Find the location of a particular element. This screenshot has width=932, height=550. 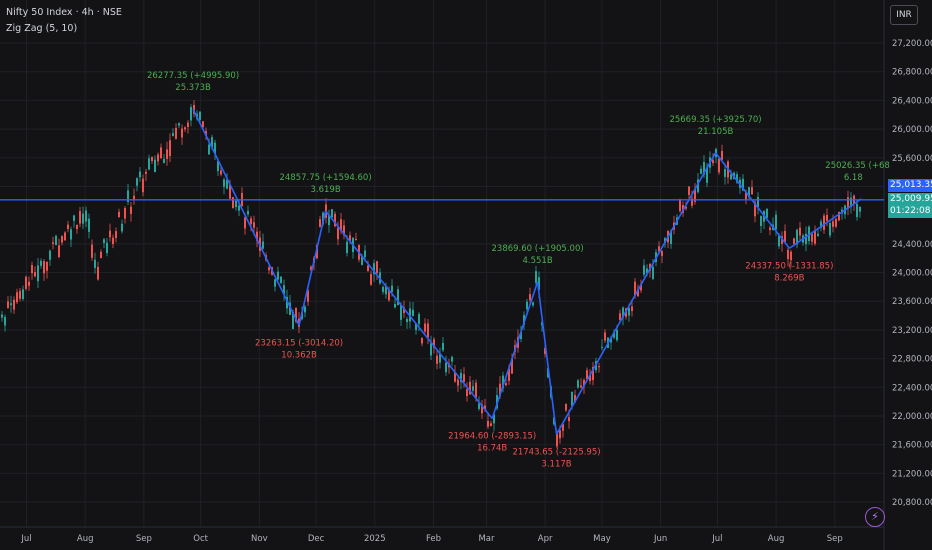

pivot-volume: 4.551B is located at coordinates (538, 261).